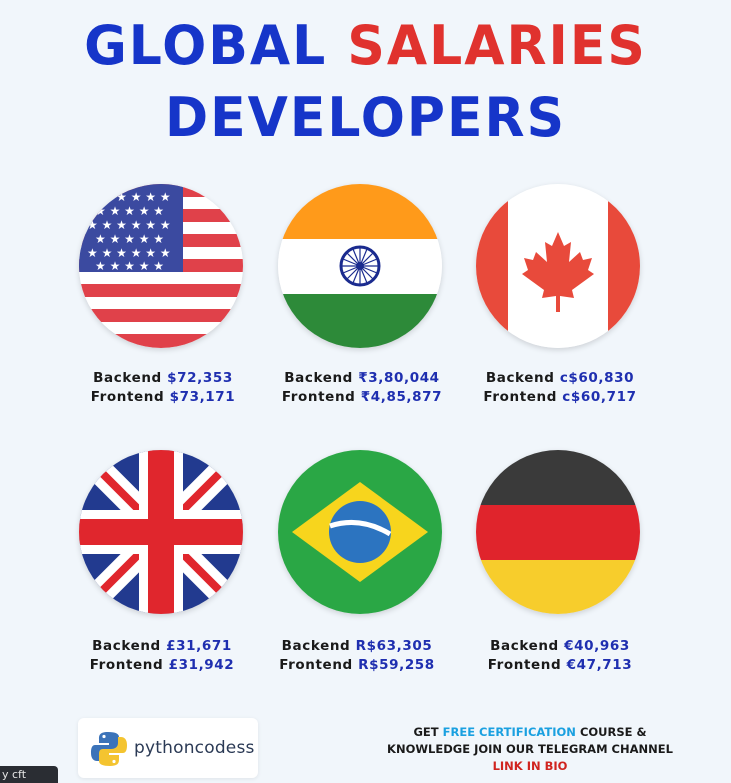 This screenshot has height=783, width=731. I want to click on promo-telegram: KNOWLEDGE JOIN OUR TELEGRAM CHANNEL, so click(530, 749).